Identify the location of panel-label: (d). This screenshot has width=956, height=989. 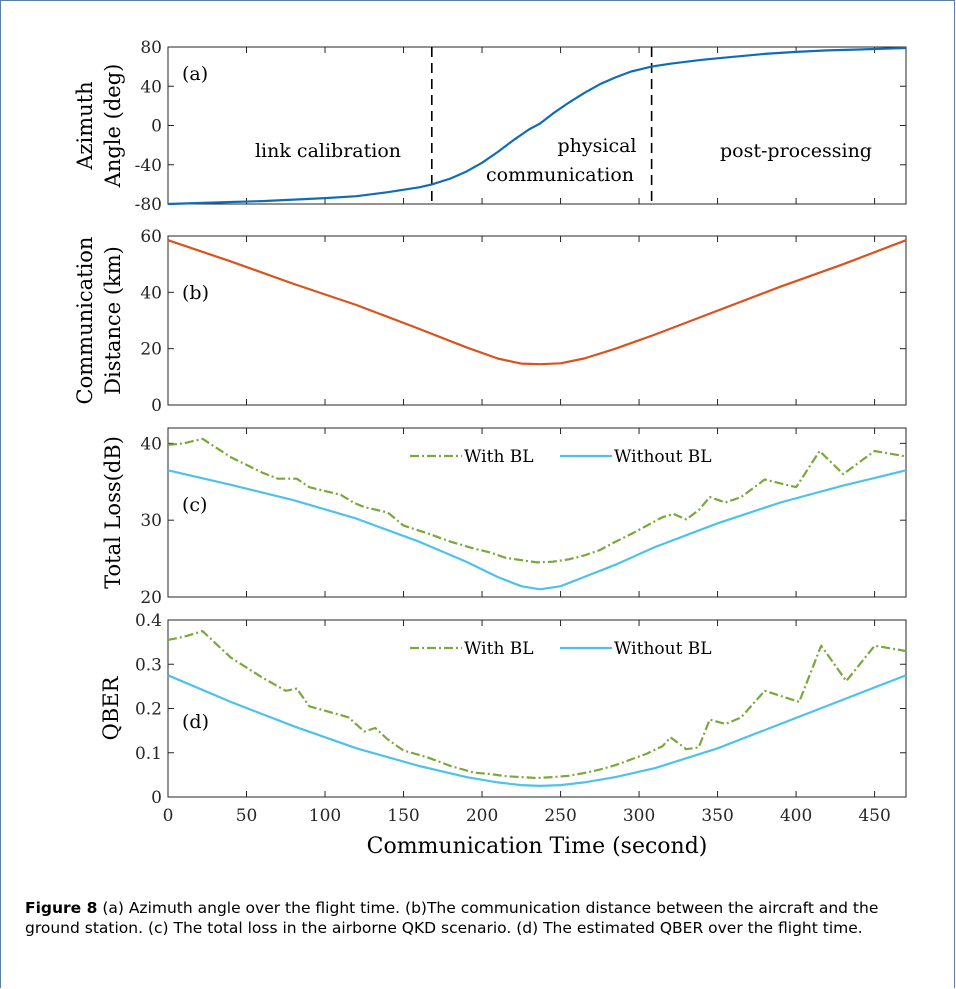
(195, 722).